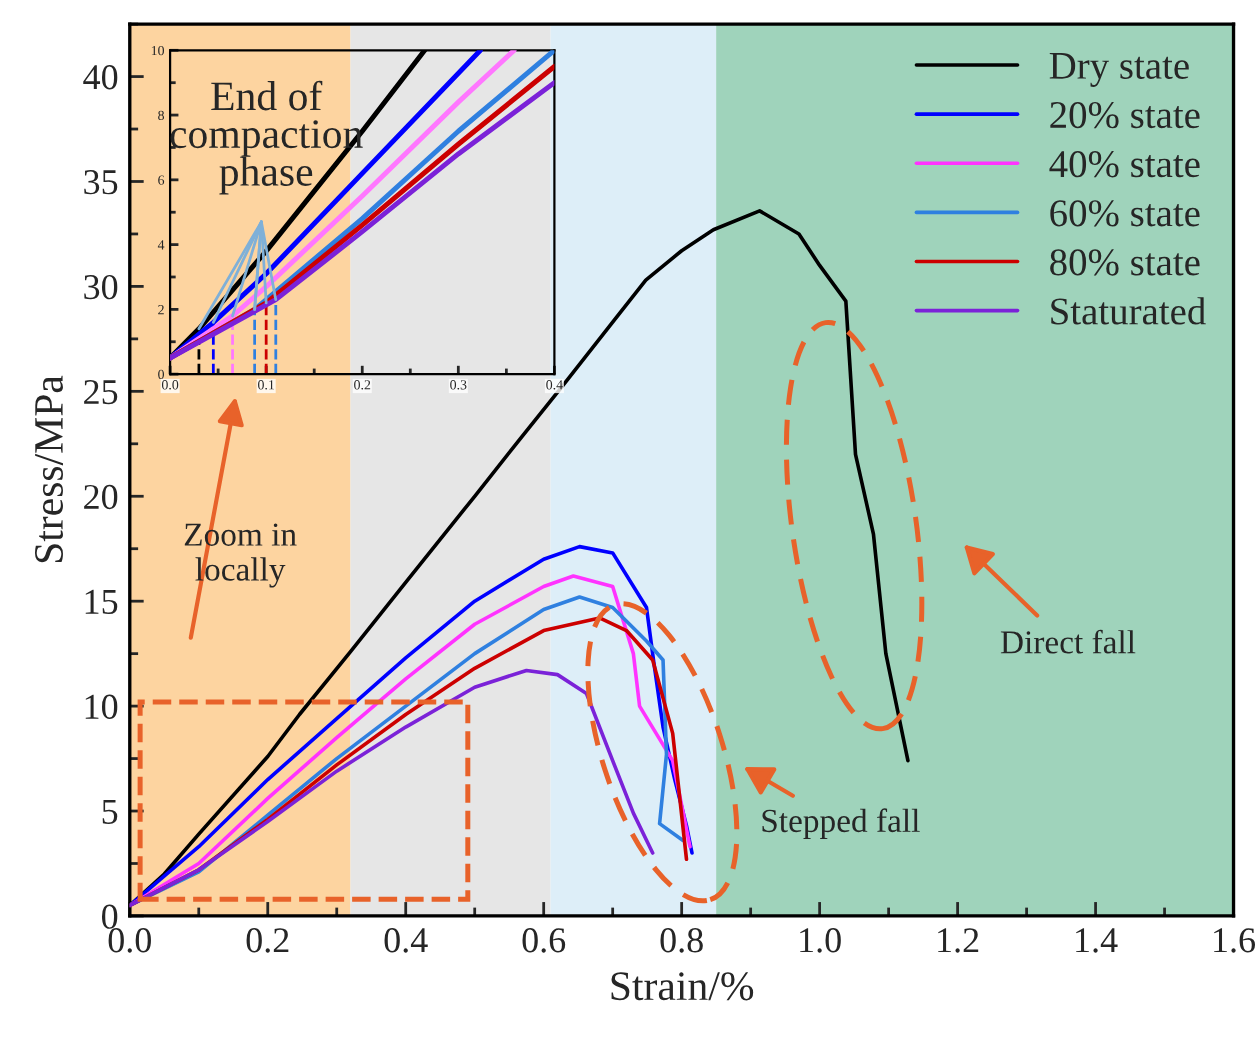  What do you see at coordinates (100, 77) in the screenshot?
I see `y-tick-label: 40` at bounding box center [100, 77].